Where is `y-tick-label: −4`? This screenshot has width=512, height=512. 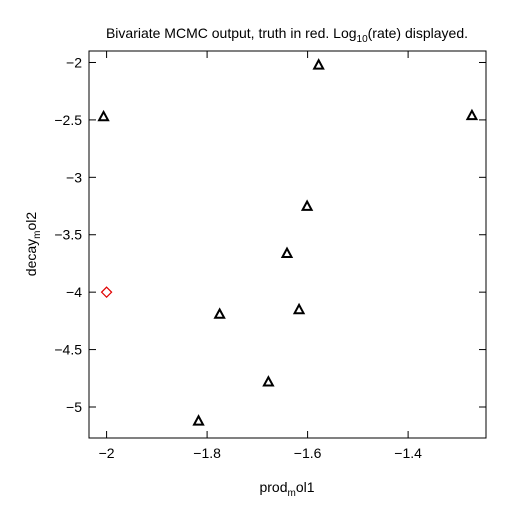 y-tick-label: −4 is located at coordinates (74, 292).